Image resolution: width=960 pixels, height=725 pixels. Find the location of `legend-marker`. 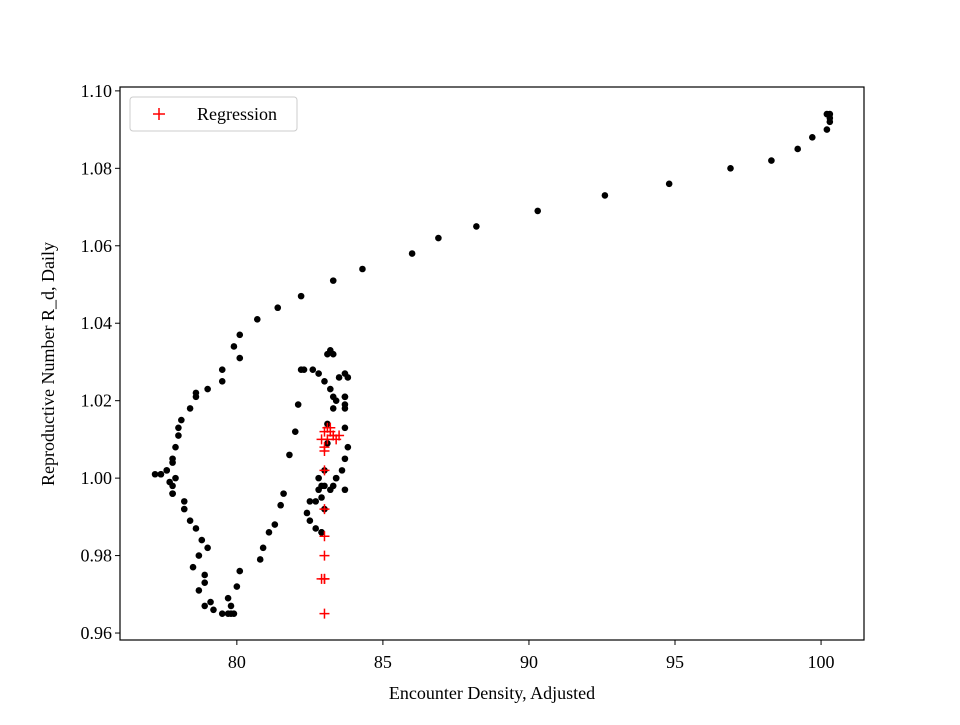

legend-marker is located at coordinates (159, 114).